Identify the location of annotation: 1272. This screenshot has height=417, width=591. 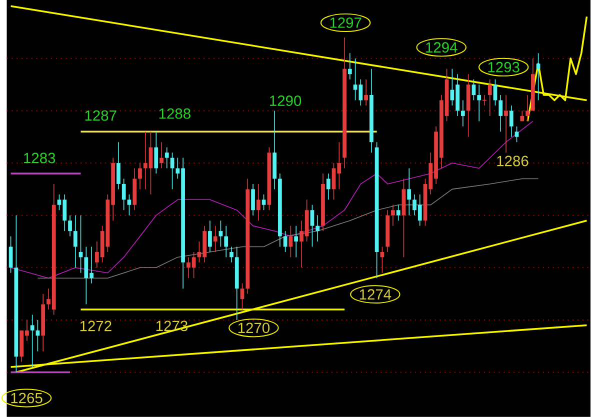
(96, 326).